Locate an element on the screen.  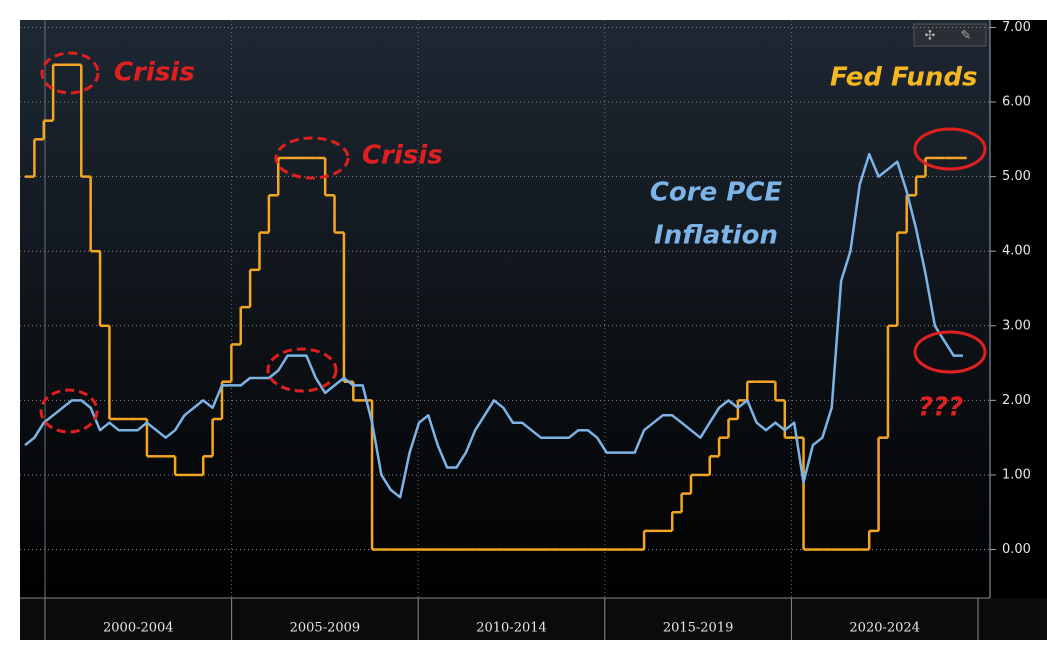
y-tick-label: 7.00 is located at coordinates (1016, 27).